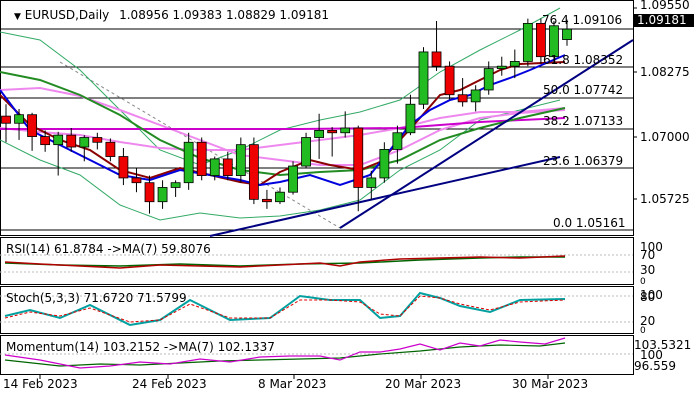 Image resolution: width=700 pixels, height=400 pixels. Describe the element at coordinates (40, 384) in the screenshot. I see `date-label: 14 Feb 2023` at that location.